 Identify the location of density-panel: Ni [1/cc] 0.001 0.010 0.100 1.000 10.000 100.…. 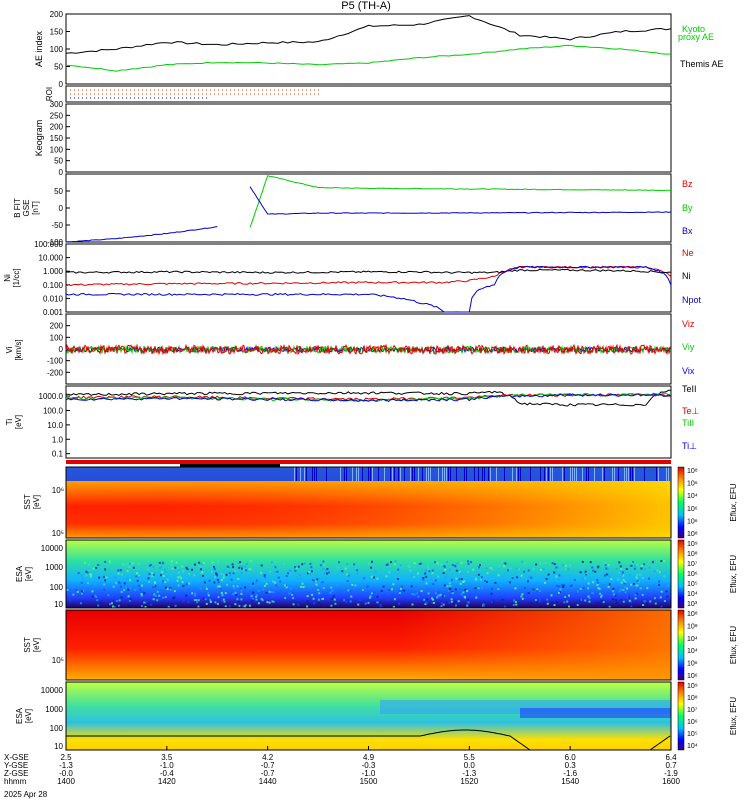
(352, 278).